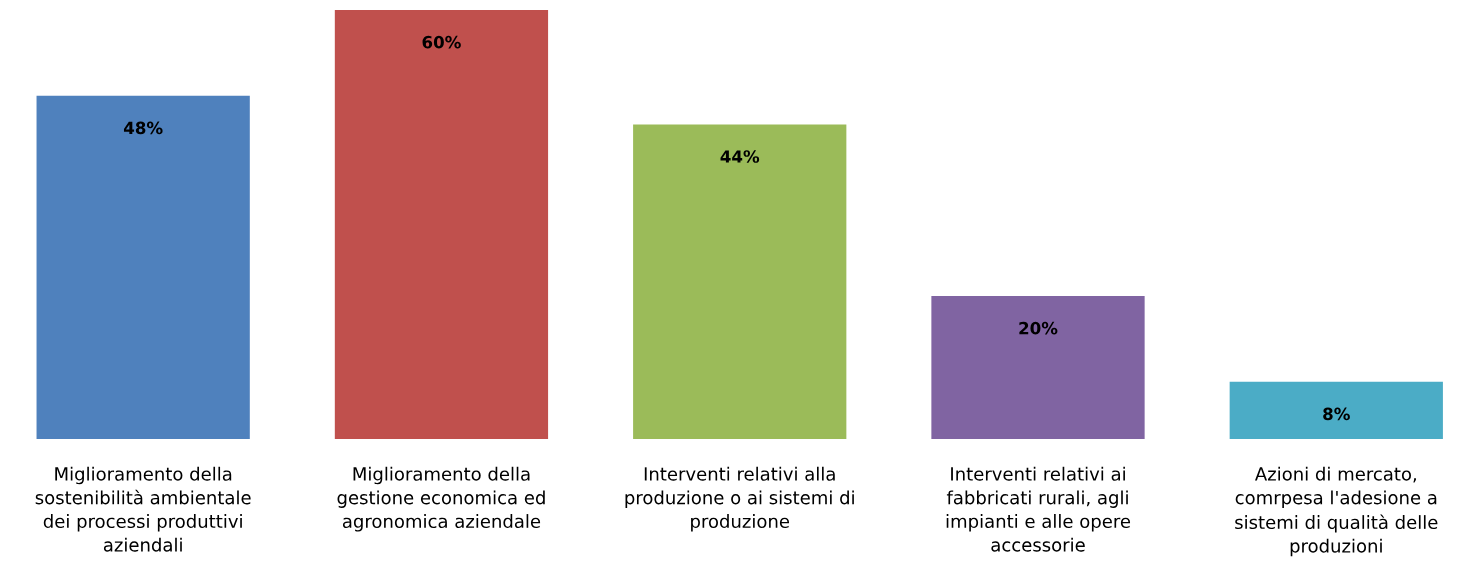  Describe the element at coordinates (1336, 511) in the screenshot. I see `x-tick-label: Azioni di mercato, comrpesa l'adesione a sistemi di qualità delle produzioni` at that location.